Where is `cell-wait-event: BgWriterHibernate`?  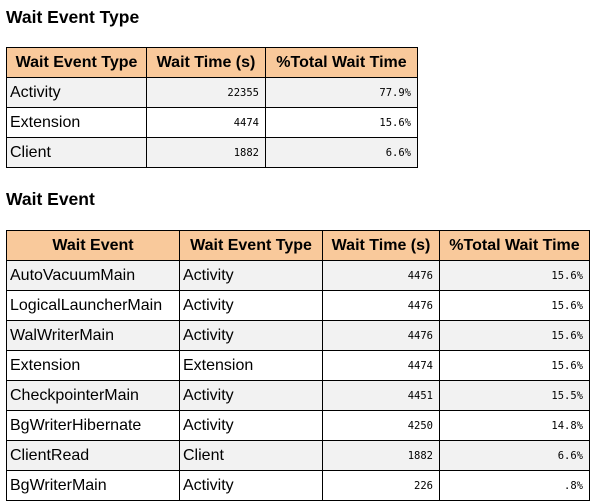
cell-wait-event: BgWriterHibernate is located at coordinates (93, 425).